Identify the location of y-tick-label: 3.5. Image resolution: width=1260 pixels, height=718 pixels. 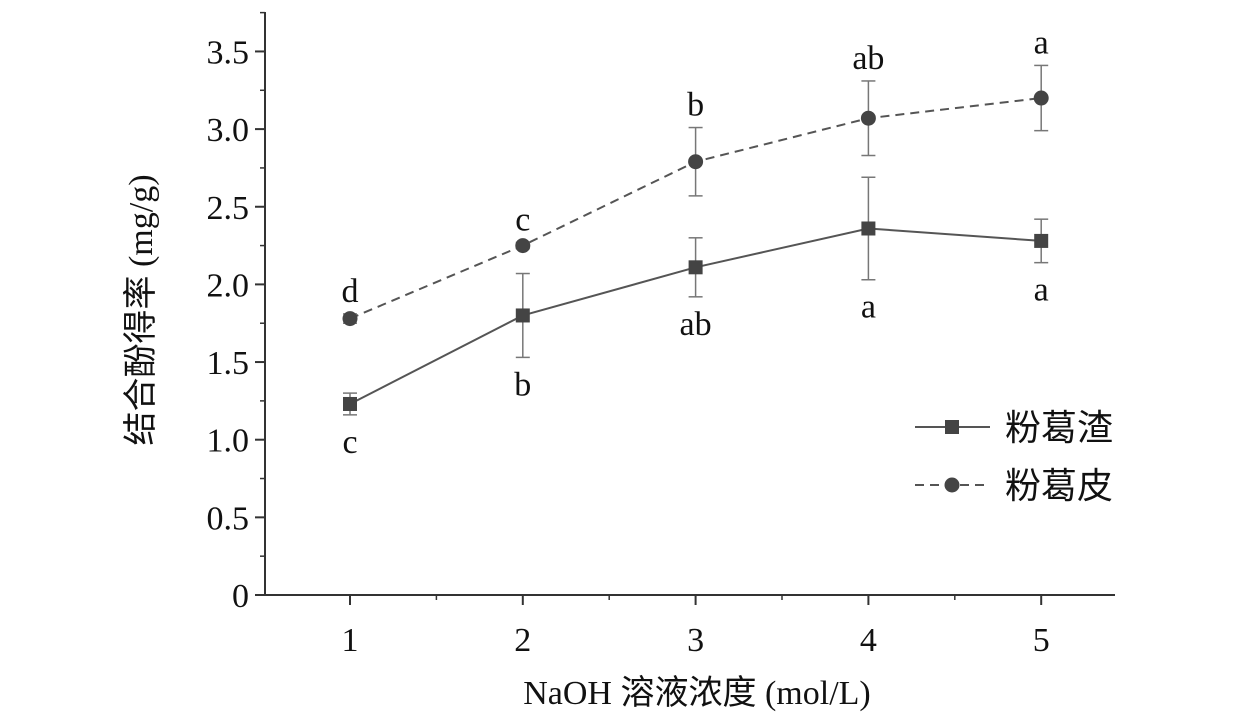
(228, 52).